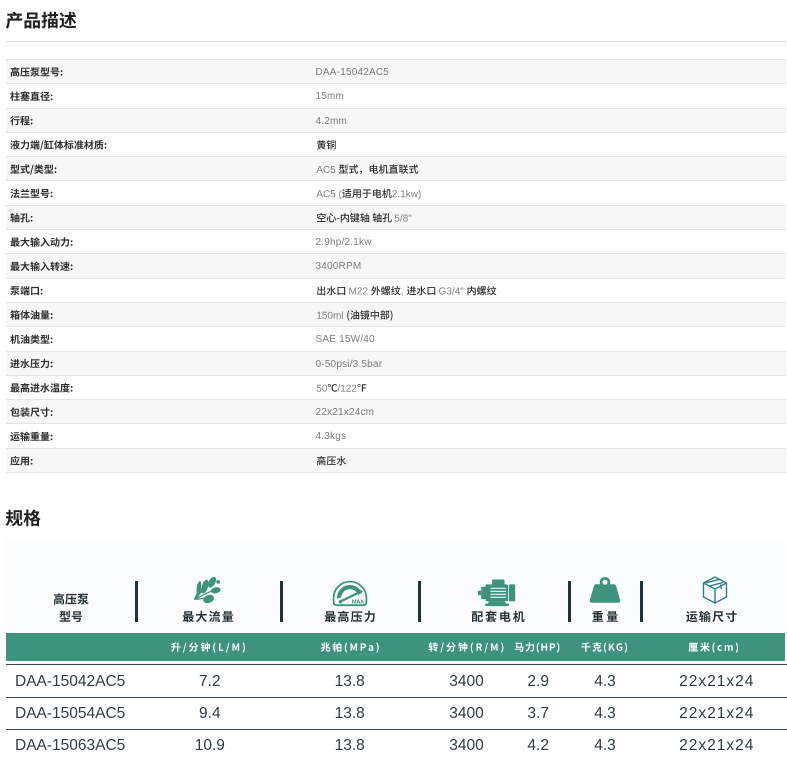 Image resolution: width=787 pixels, height=762 pixels. I want to click on svg-text: MAX, so click(358, 603).